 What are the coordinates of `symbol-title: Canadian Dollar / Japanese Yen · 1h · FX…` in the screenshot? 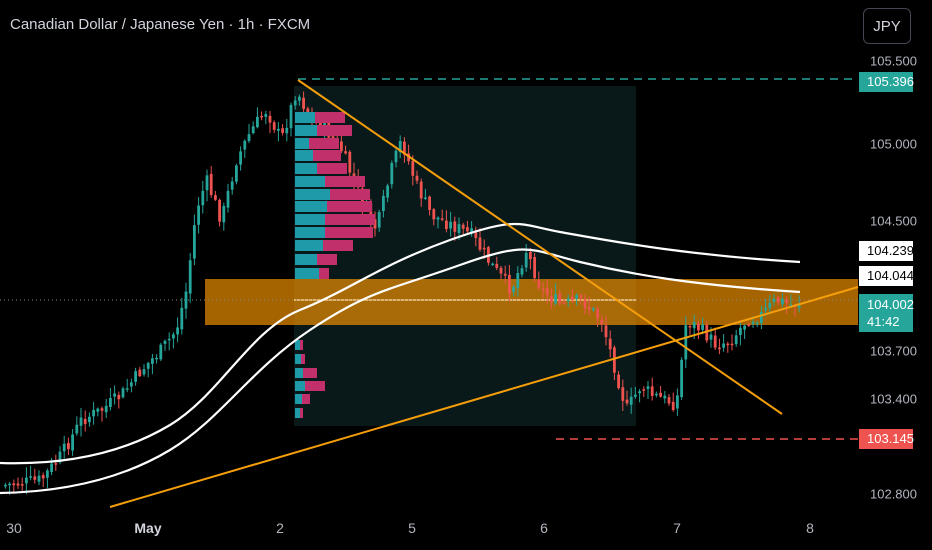 It's located at (160, 24).